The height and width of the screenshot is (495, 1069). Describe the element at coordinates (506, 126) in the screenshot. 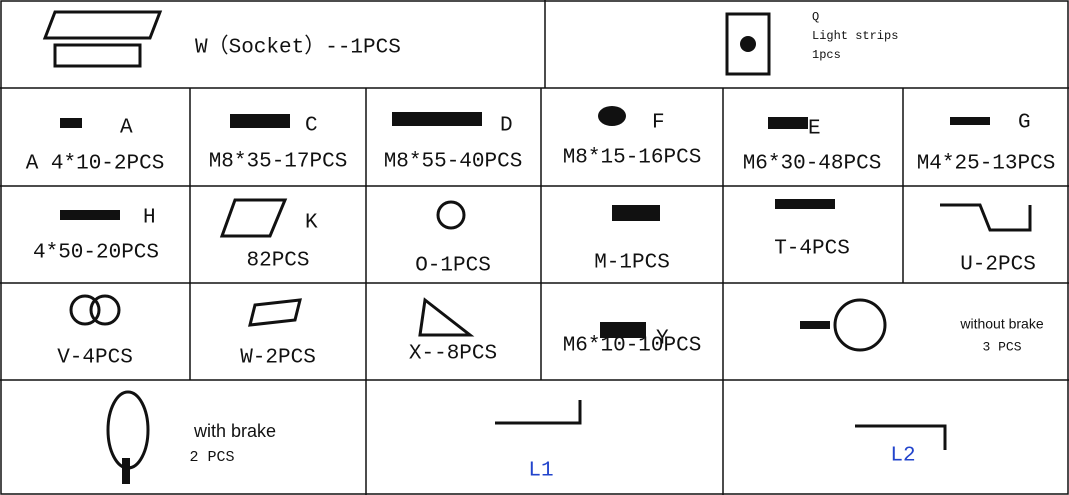

I see `part-letter: D` at that location.